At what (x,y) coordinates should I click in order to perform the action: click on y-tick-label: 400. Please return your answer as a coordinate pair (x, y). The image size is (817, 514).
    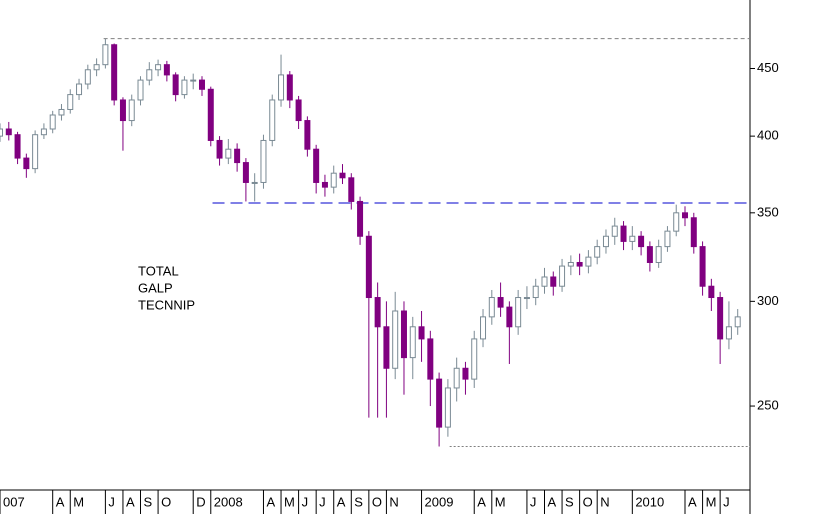
    Looking at the image, I should click on (768, 135).